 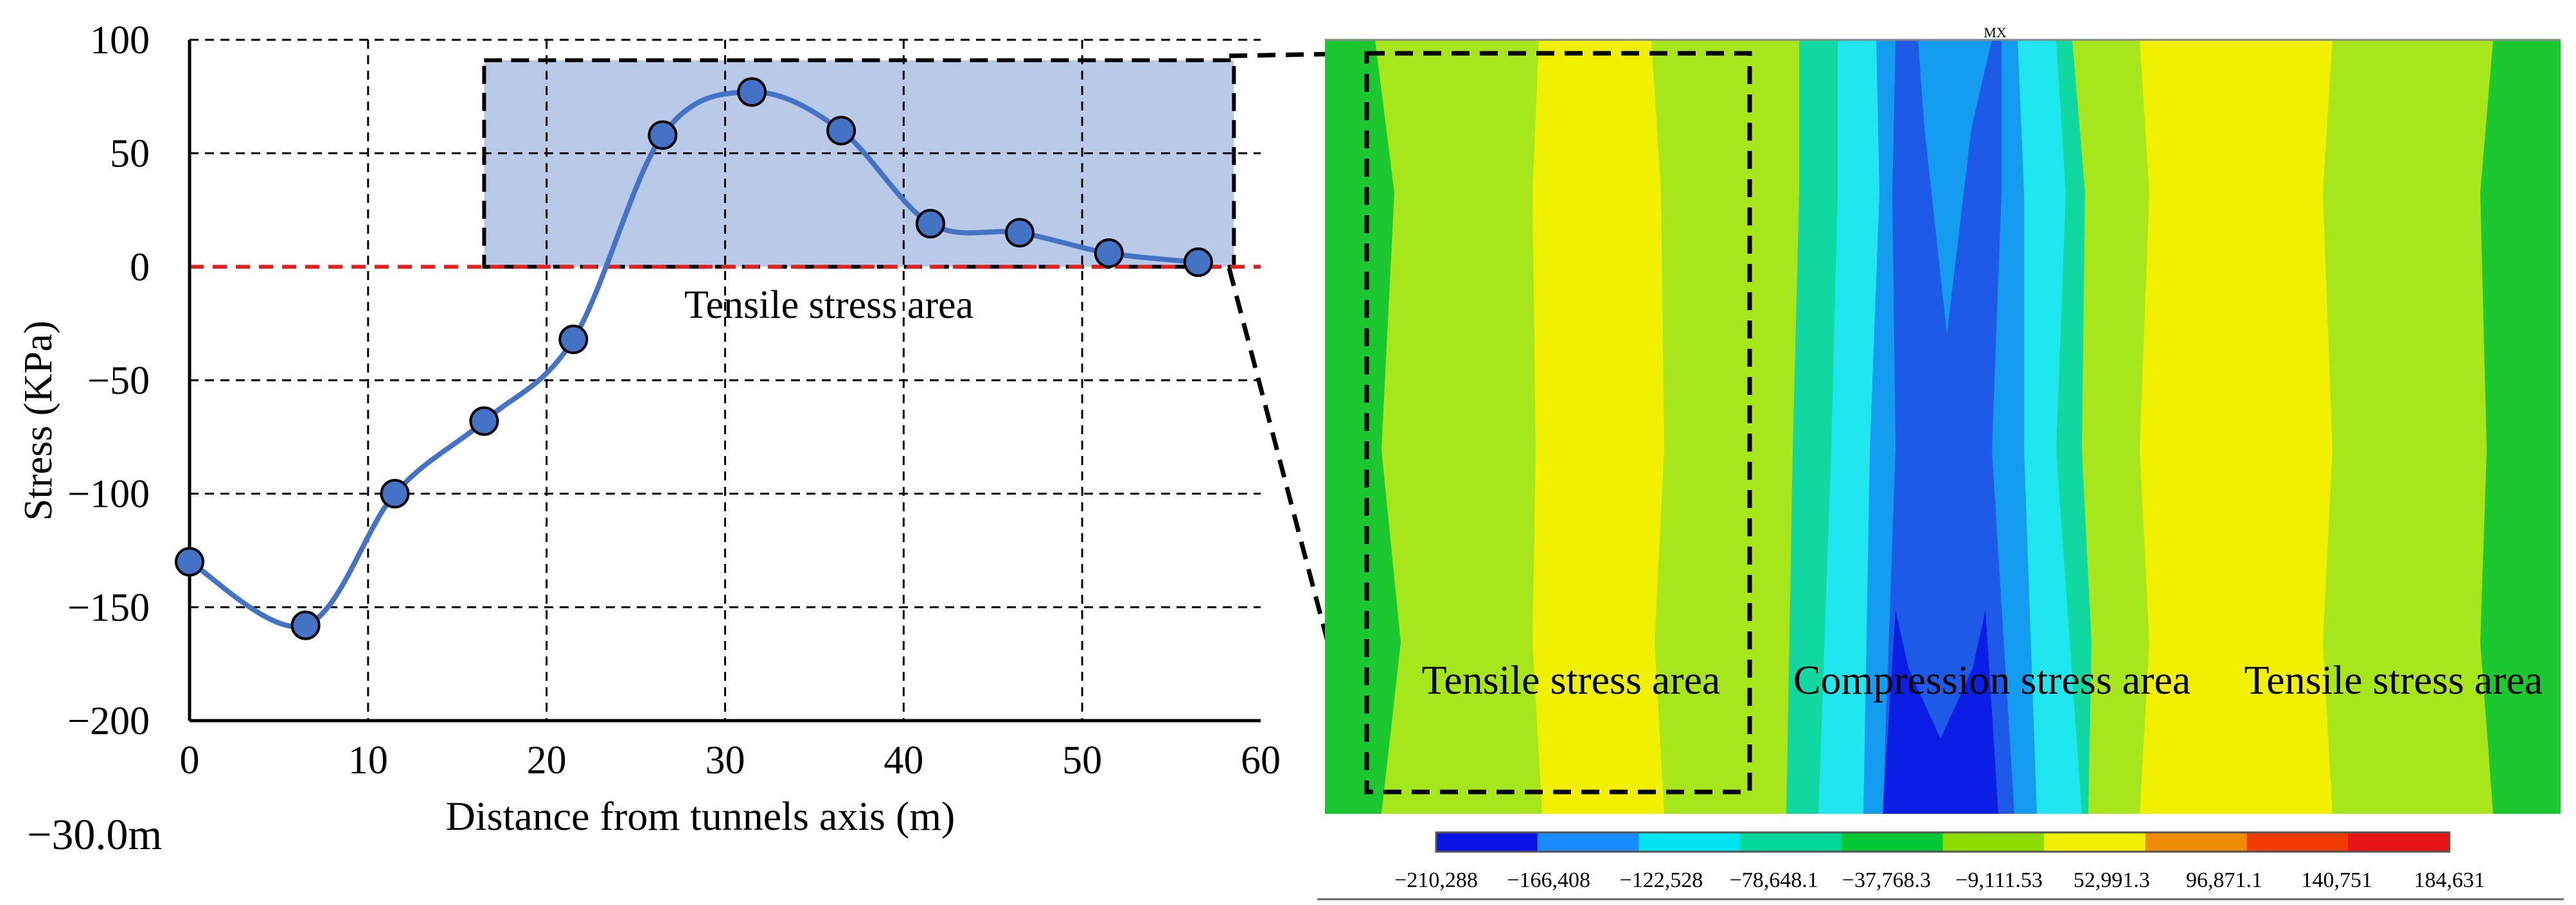 I want to click on x-tick-label: 10, so click(x=368, y=760).